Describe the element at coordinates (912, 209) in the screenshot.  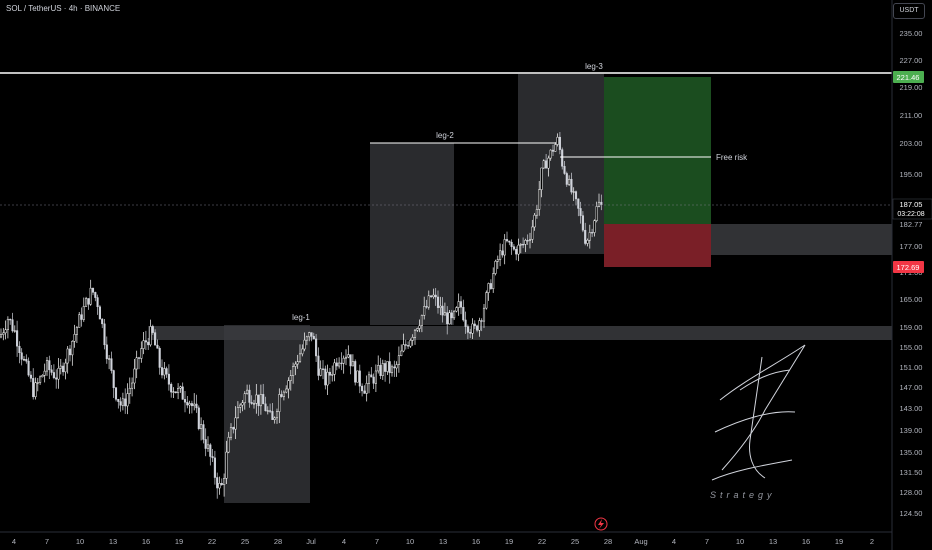
I see `current-price-tag` at that location.